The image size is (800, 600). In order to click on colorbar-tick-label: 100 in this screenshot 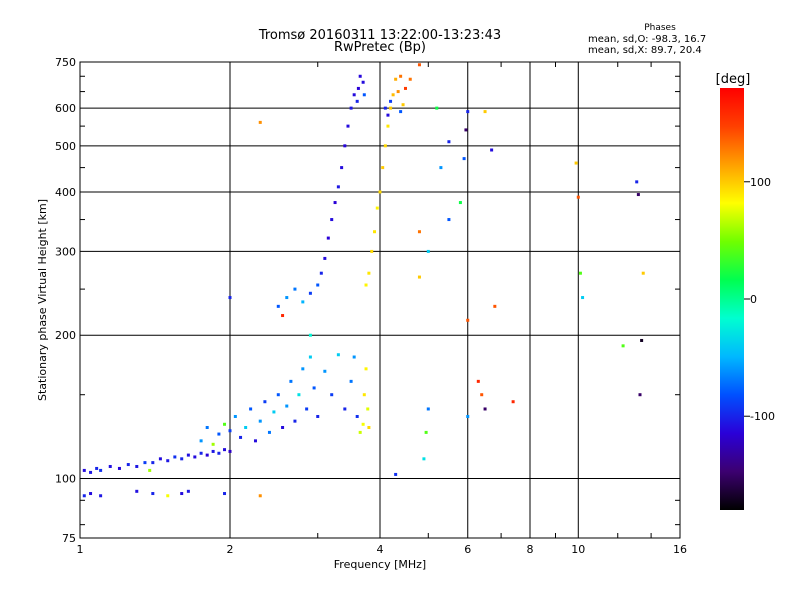, I will do `click(760, 182)`.